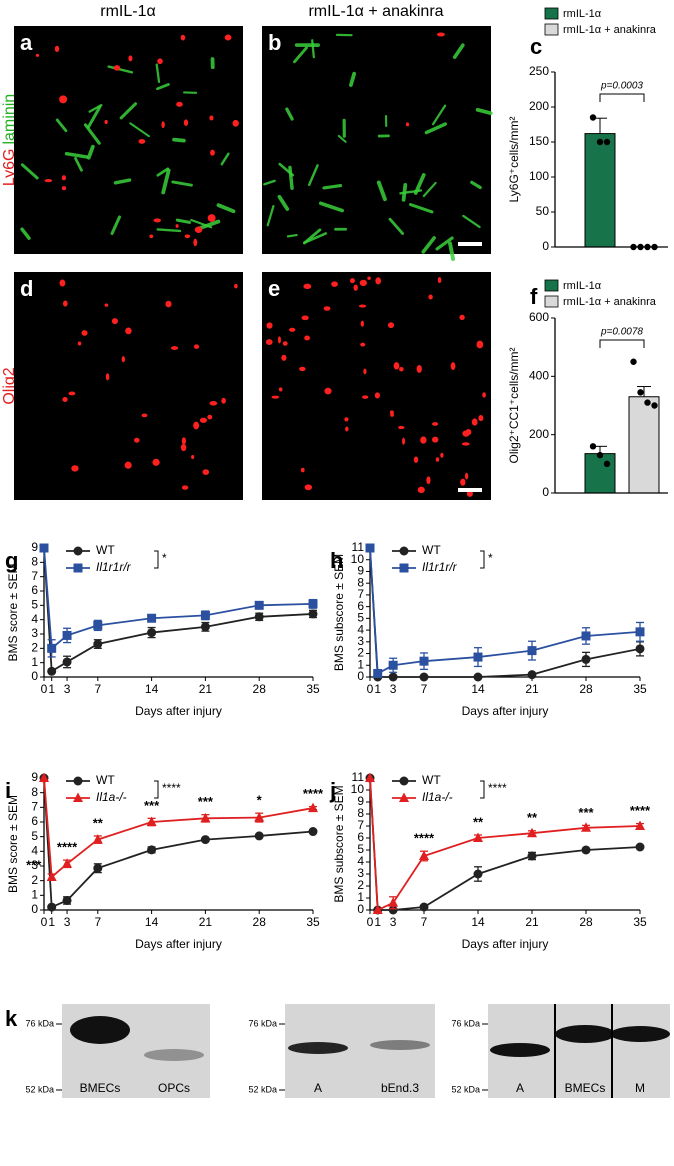  Describe the element at coordinates (539, 141) in the screenshot. I see `y-tick-label: 150` at that location.